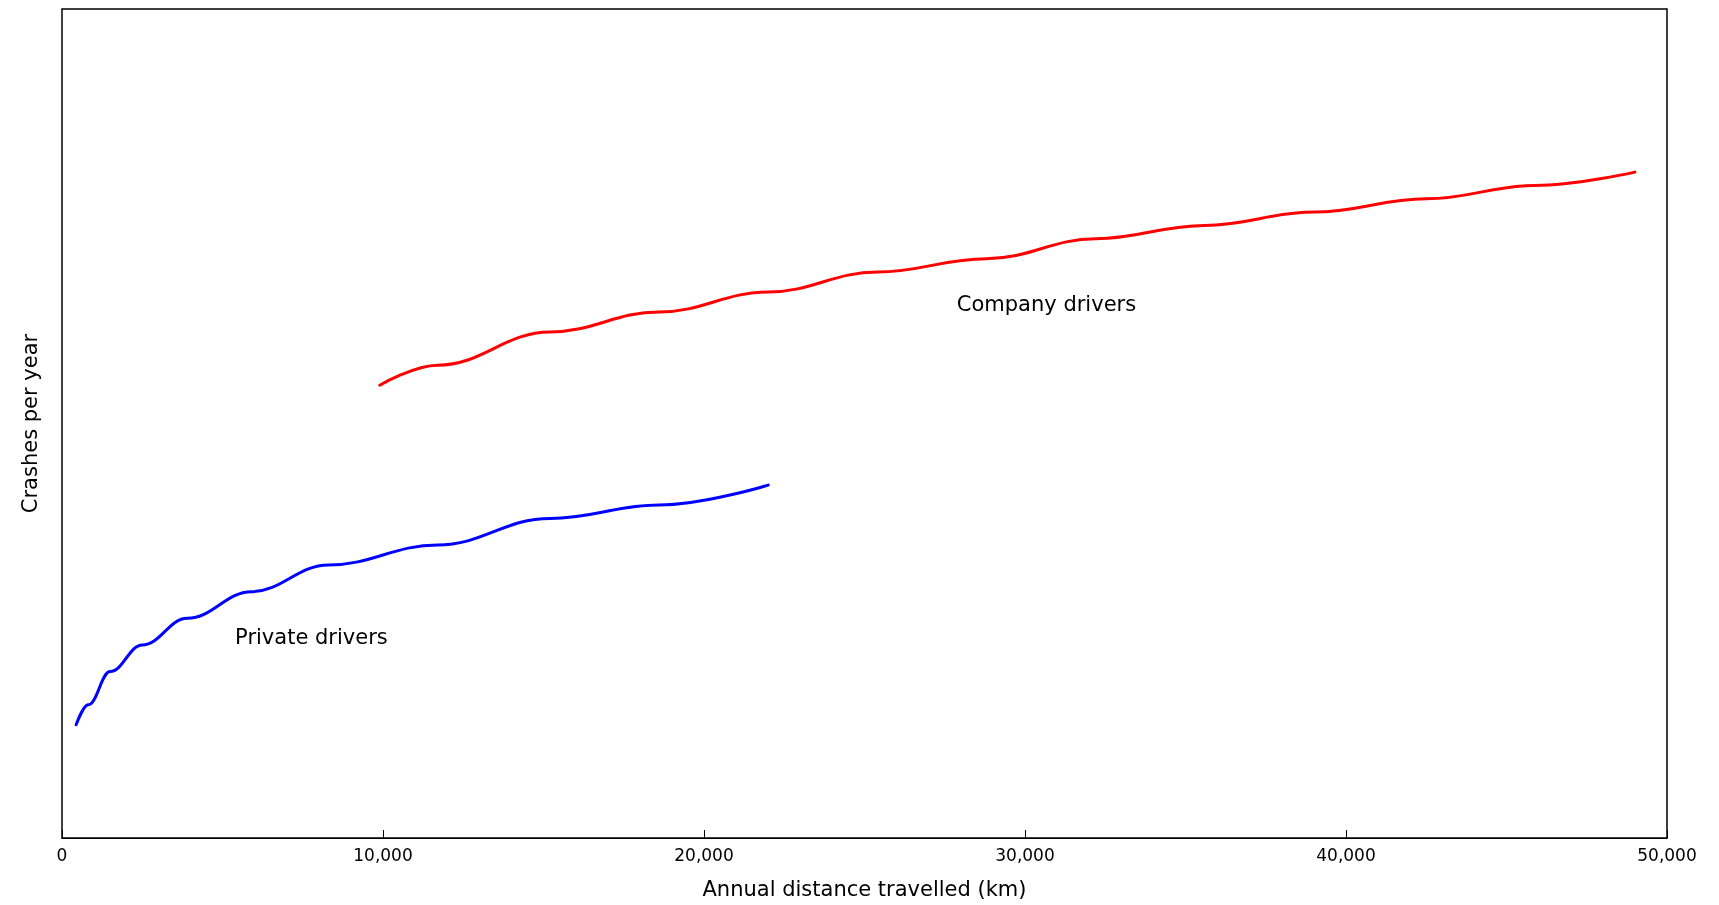 The image size is (1719, 905). I want to click on x-tick-label: 40,000, so click(1346, 854).